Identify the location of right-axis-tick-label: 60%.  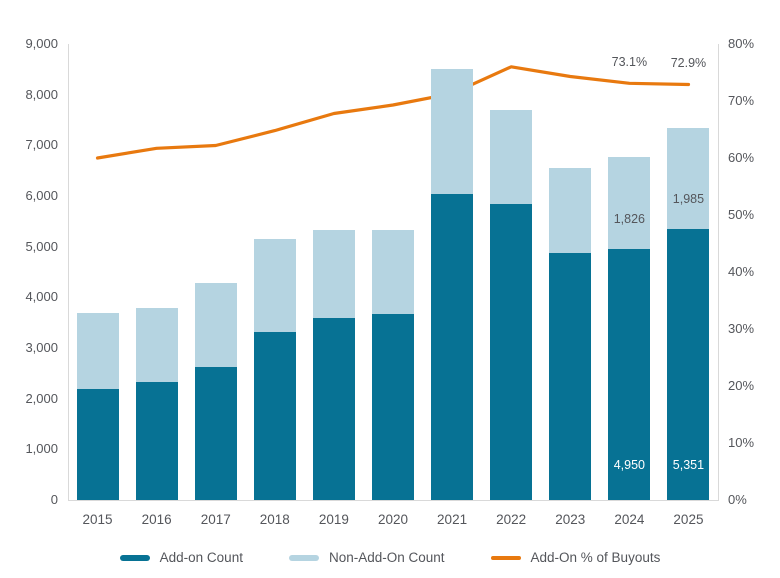
(741, 157).